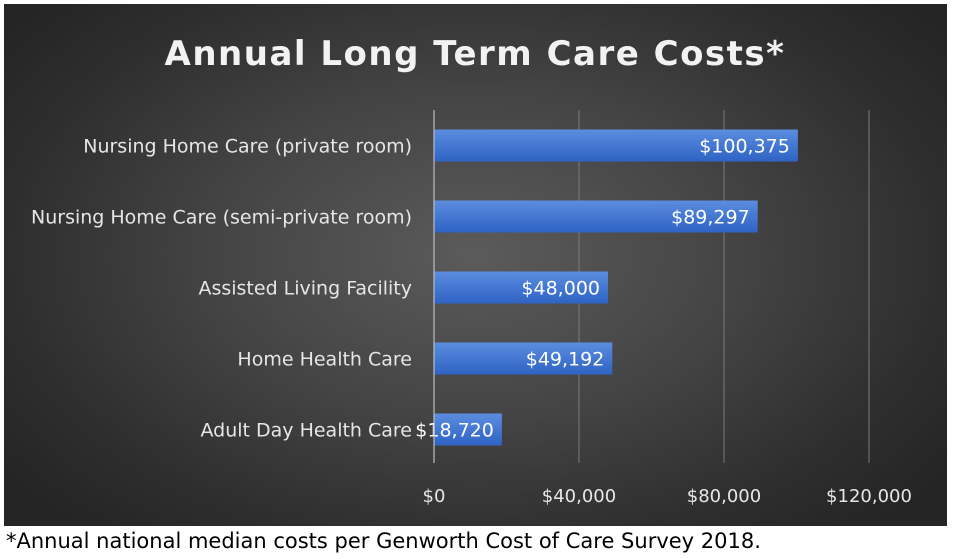  I want to click on x-tick-label: $40,000, so click(579, 496).